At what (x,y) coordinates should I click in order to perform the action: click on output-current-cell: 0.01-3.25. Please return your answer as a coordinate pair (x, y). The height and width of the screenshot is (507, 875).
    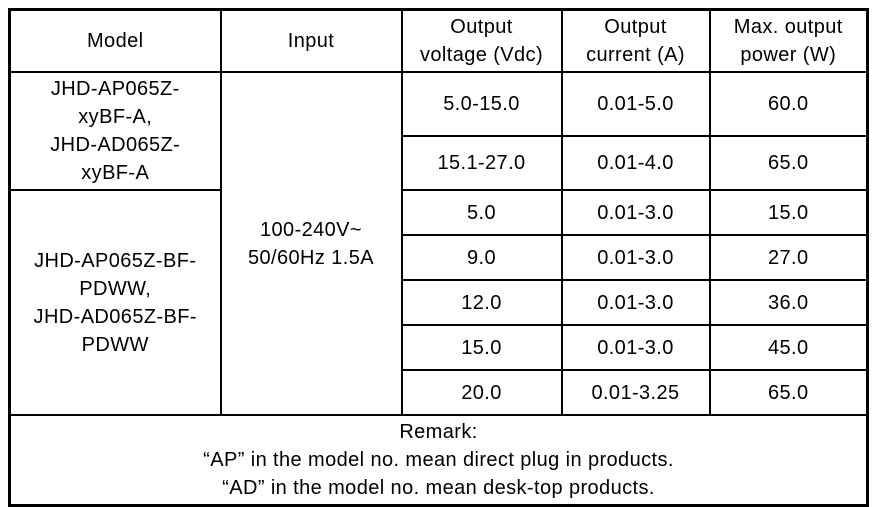
    Looking at the image, I should click on (635, 392).